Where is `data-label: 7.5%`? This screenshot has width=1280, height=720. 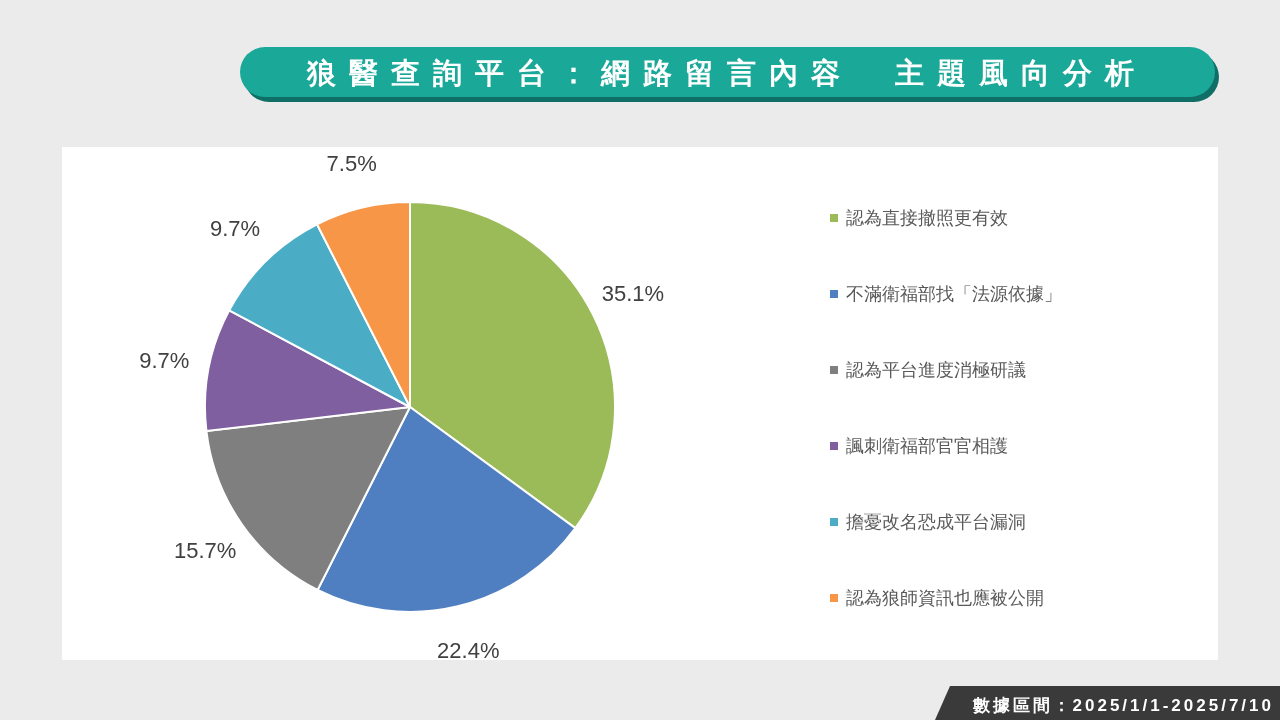 data-label: 7.5% is located at coordinates (351, 164).